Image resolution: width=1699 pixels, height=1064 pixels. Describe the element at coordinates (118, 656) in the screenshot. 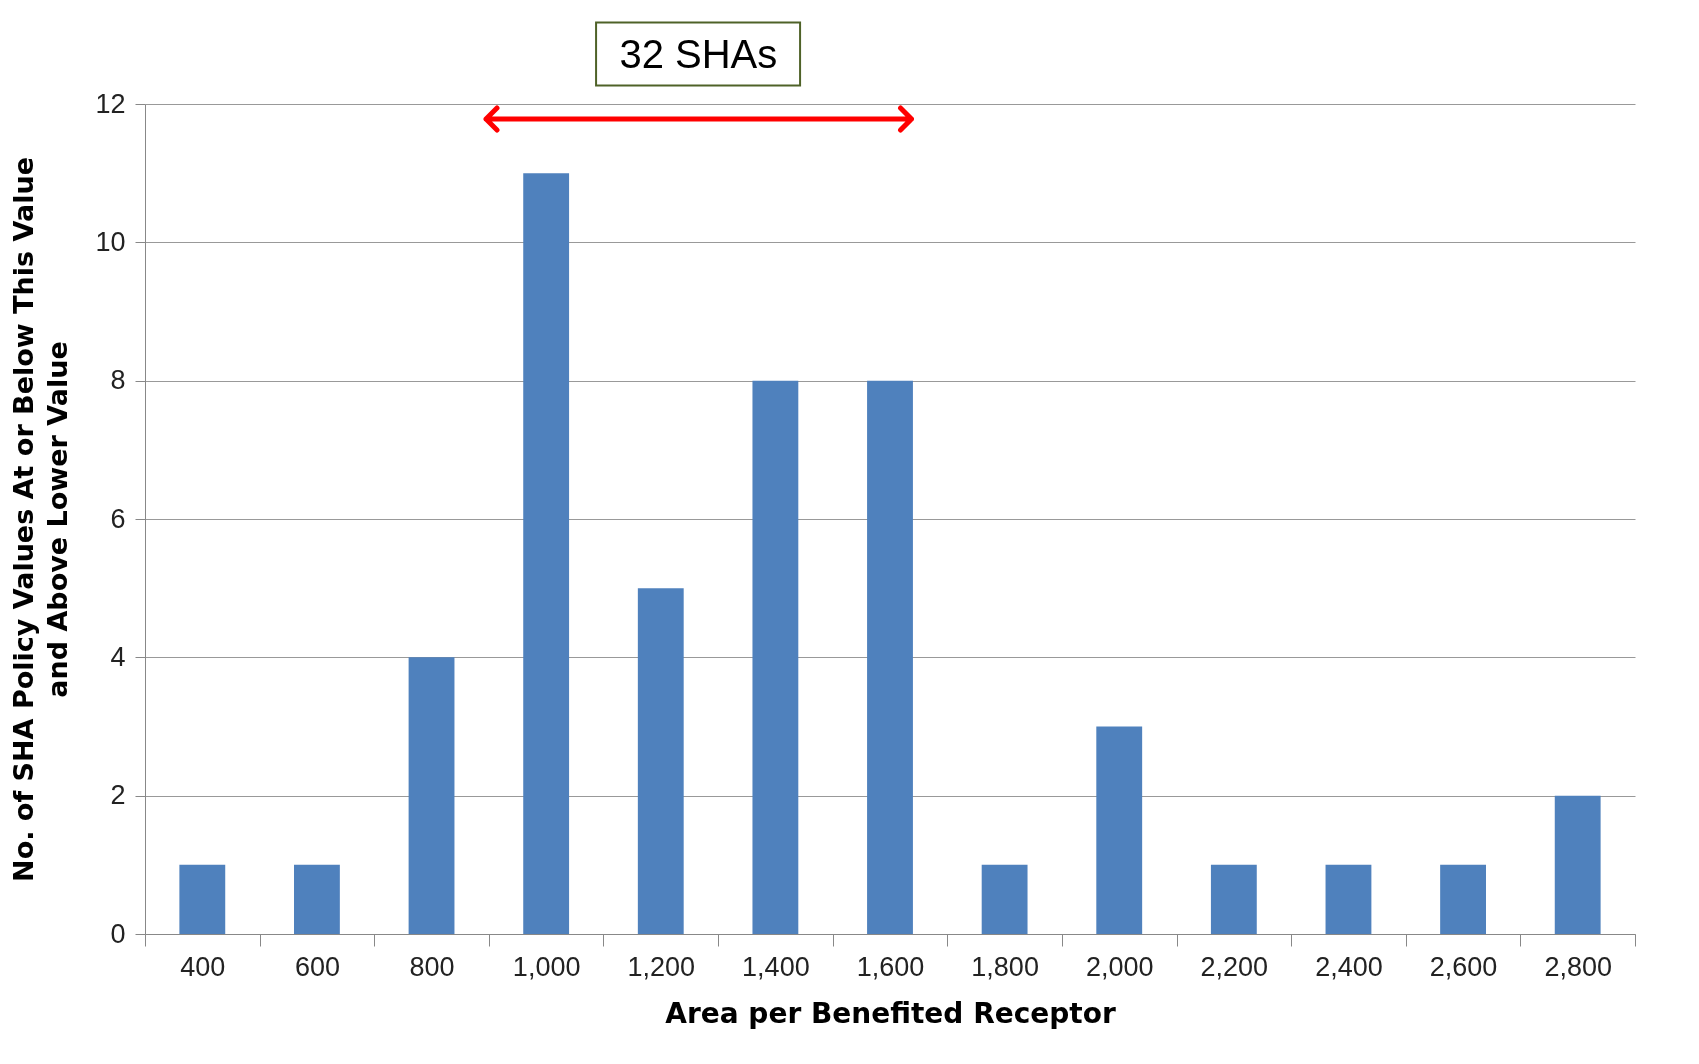

I see `y-tick-label: 4` at that location.